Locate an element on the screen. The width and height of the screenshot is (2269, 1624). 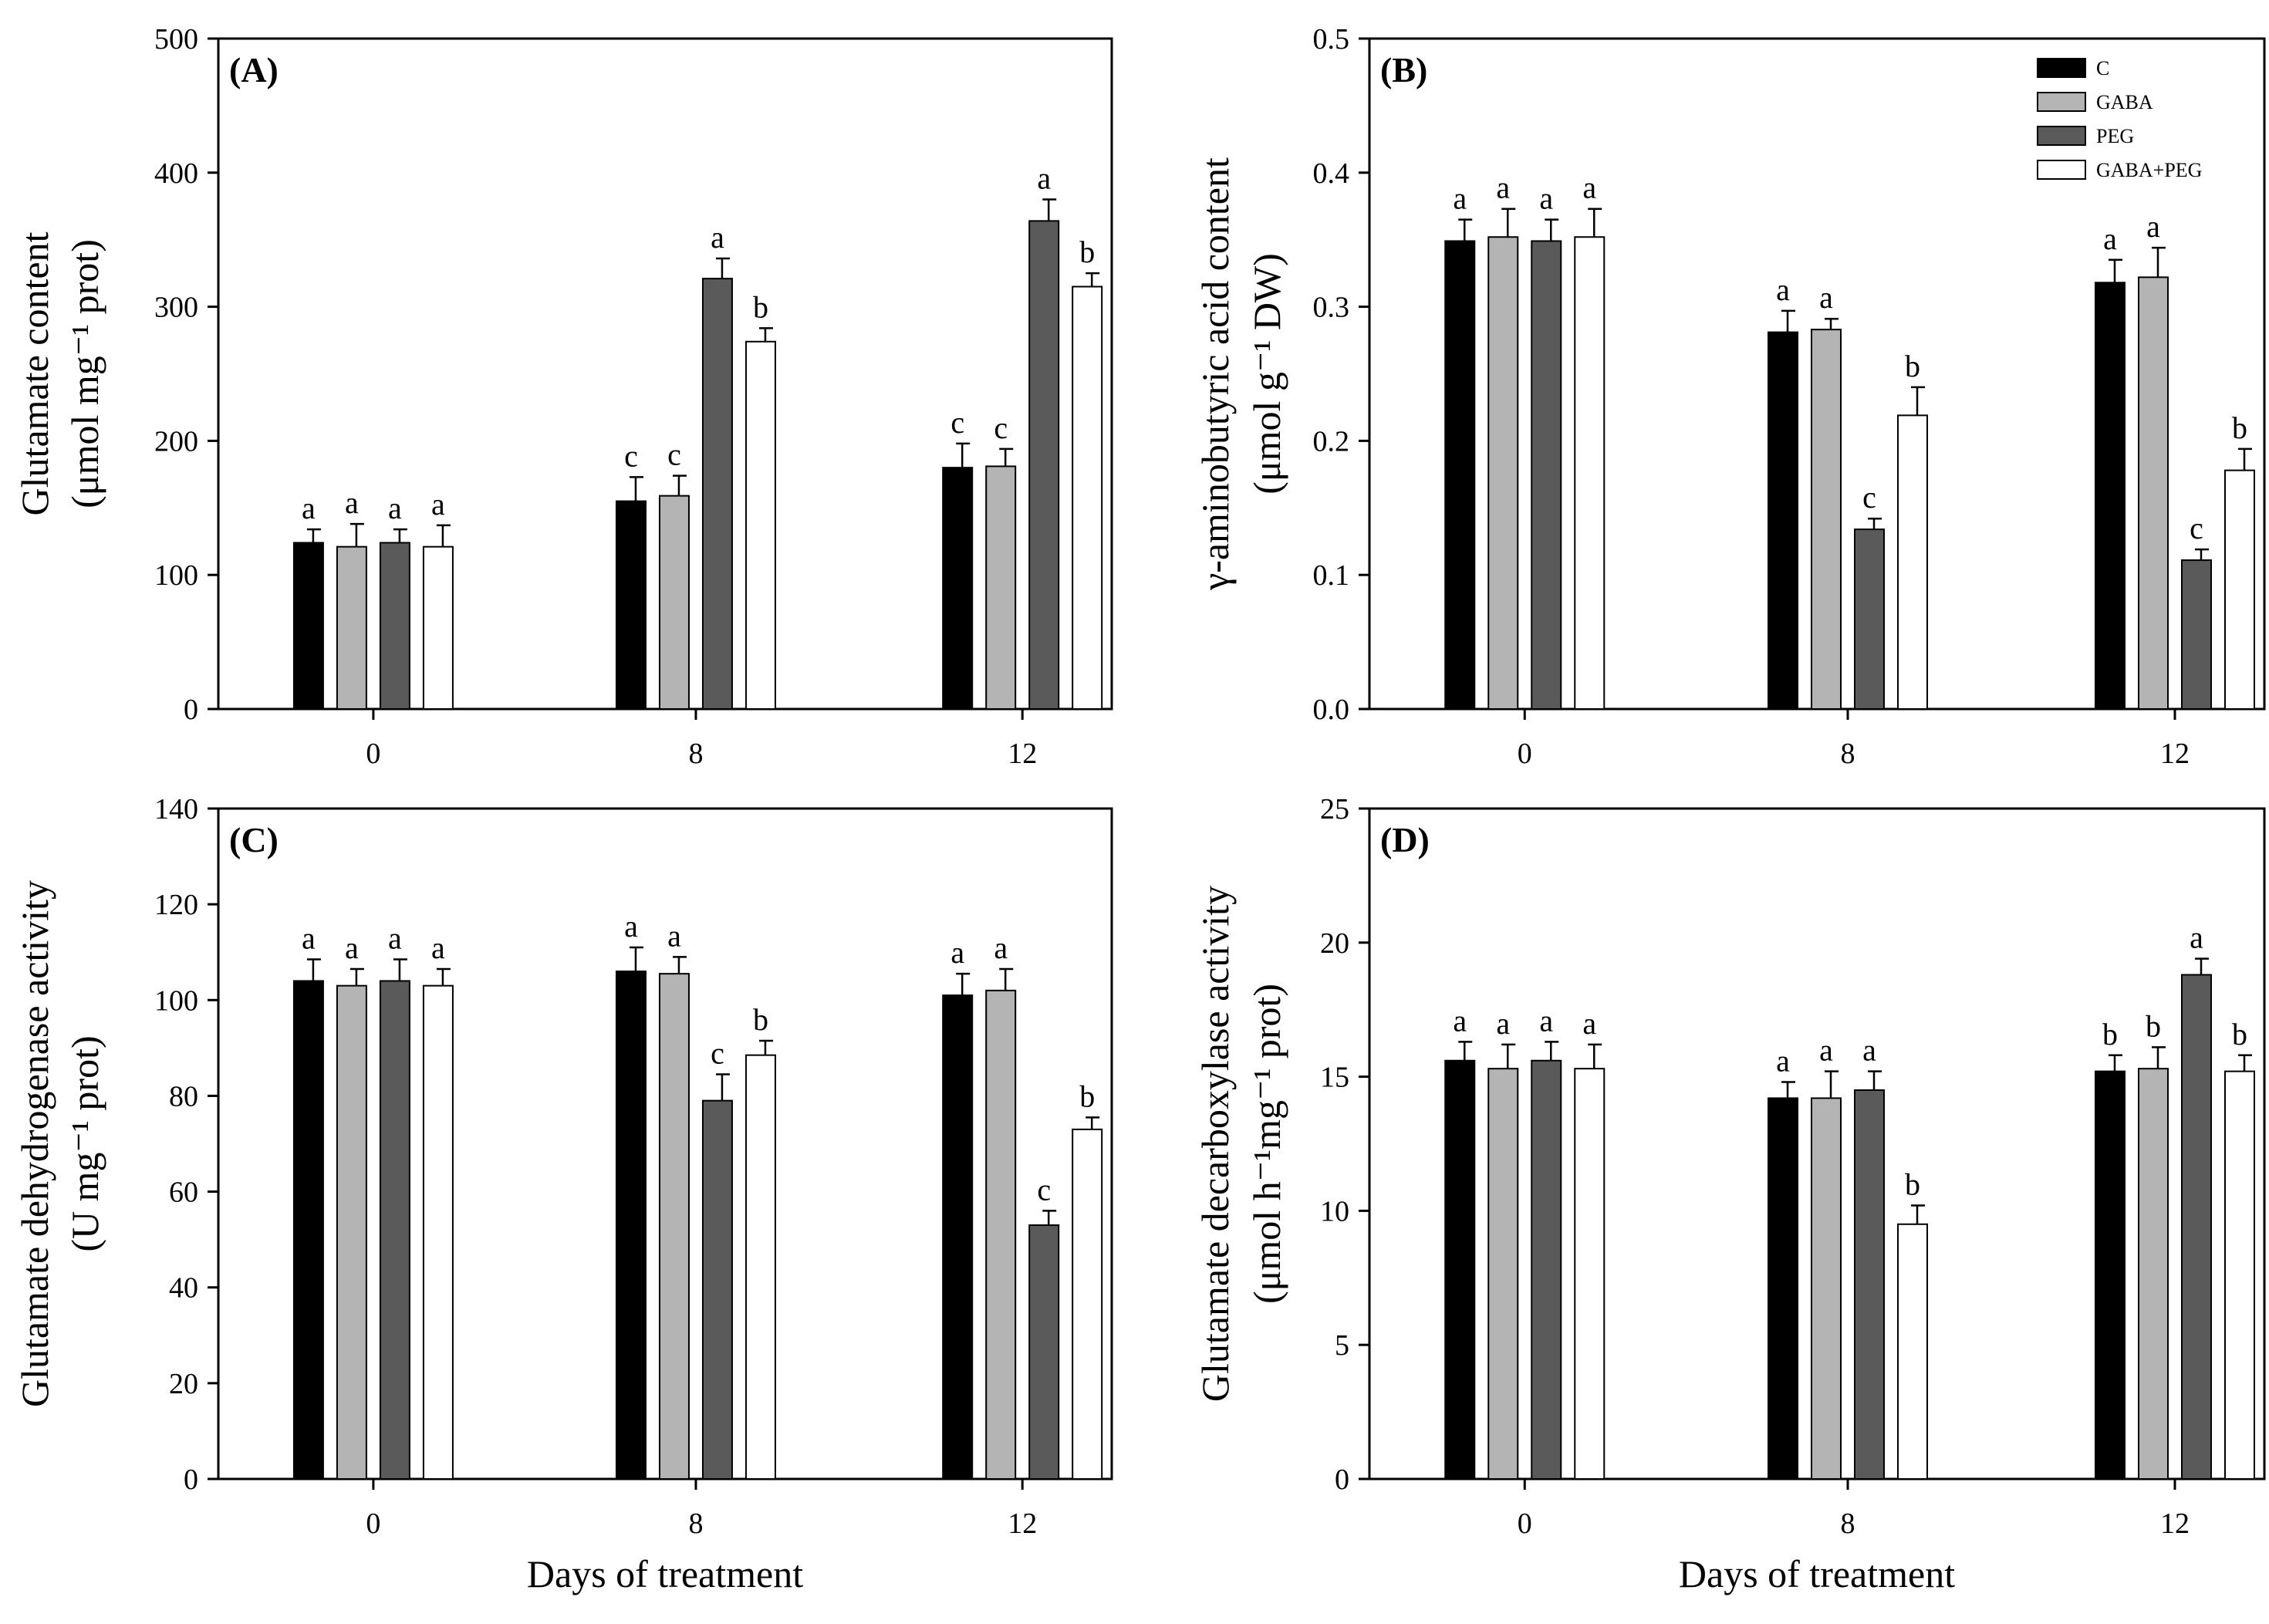
y-tick-label: 300 is located at coordinates (176, 308).